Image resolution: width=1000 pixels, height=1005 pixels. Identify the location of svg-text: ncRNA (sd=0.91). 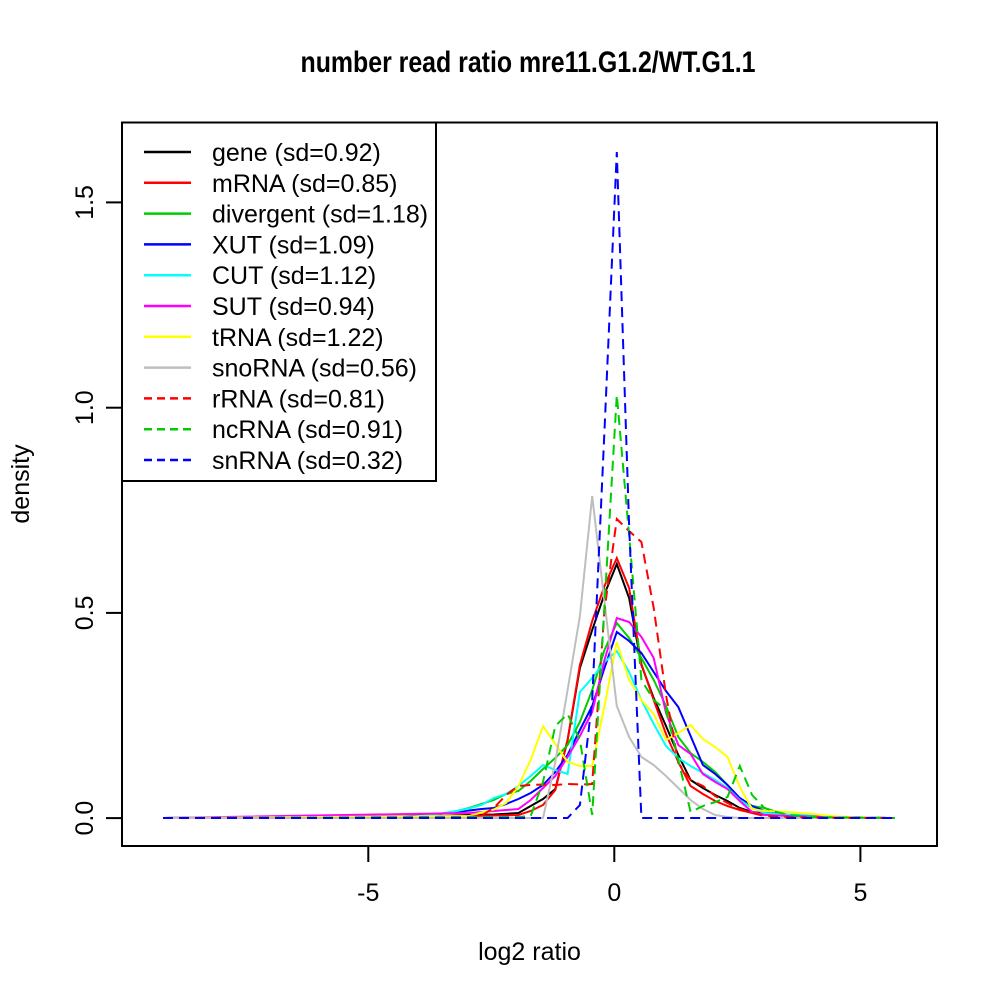
(307, 430).